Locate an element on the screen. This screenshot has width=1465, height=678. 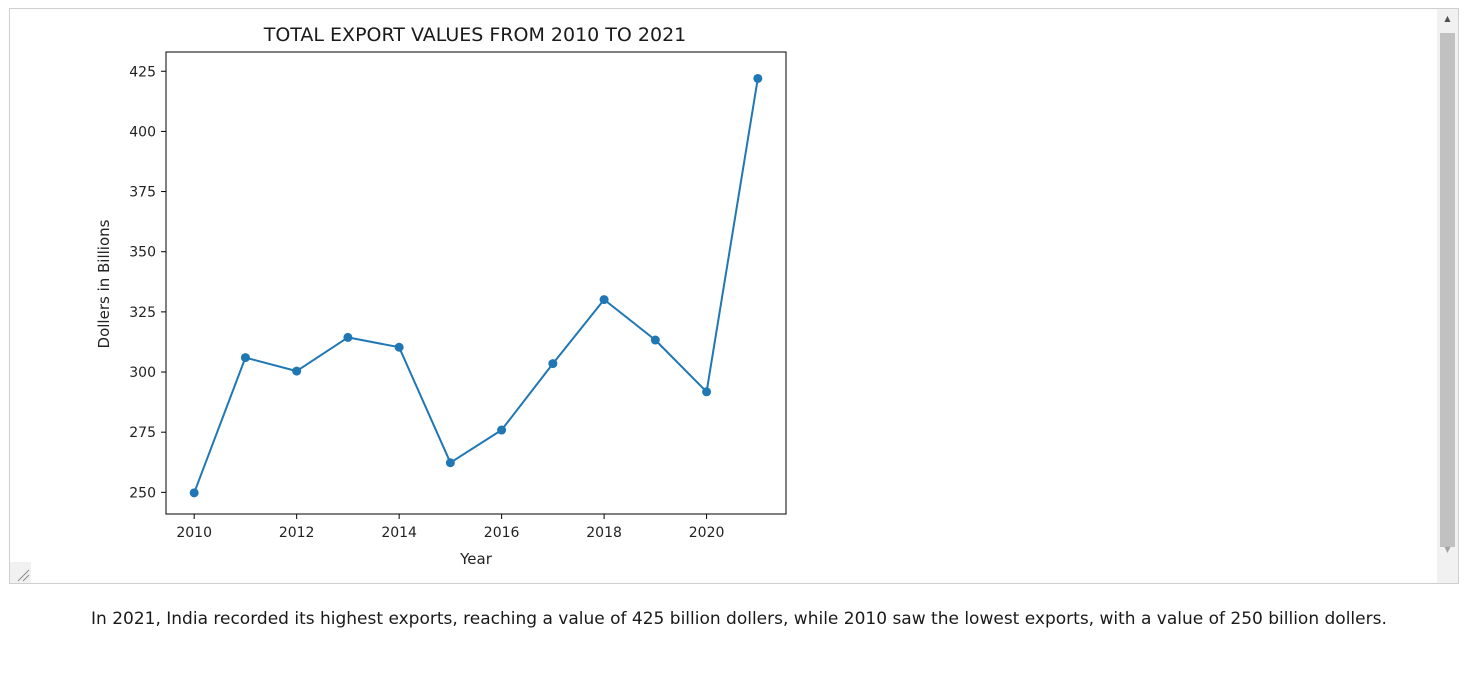
x-tick-label: 2020 is located at coordinates (707, 533).